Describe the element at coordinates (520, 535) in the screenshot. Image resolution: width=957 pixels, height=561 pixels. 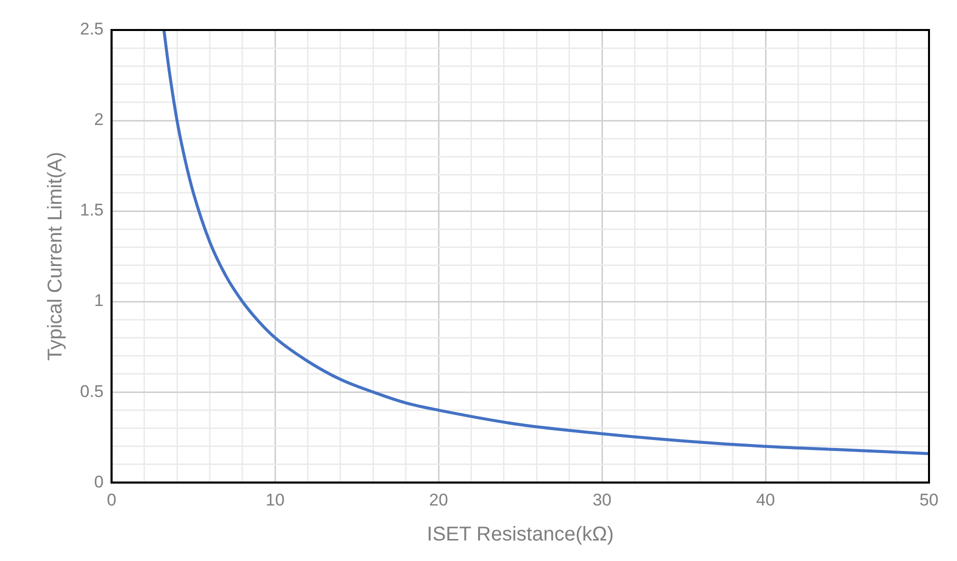
I see `x-axis-title: ISET Resistance(kΩ)` at that location.